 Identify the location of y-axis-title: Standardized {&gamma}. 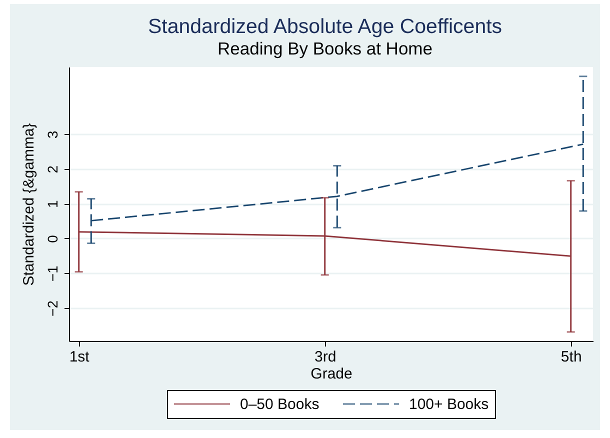
(29, 204).